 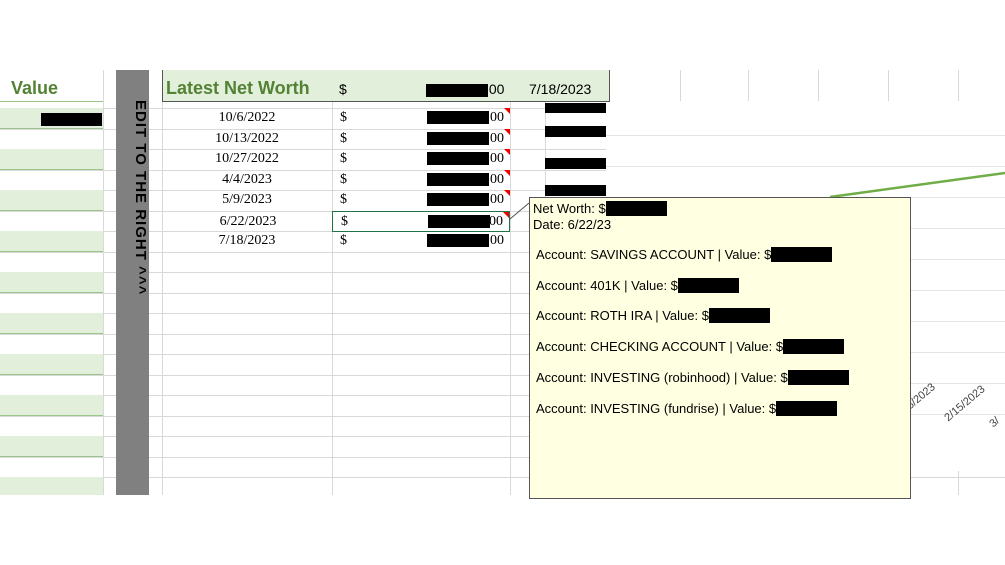 What do you see at coordinates (343, 89) in the screenshot?
I see `latest-currency: $` at bounding box center [343, 89].